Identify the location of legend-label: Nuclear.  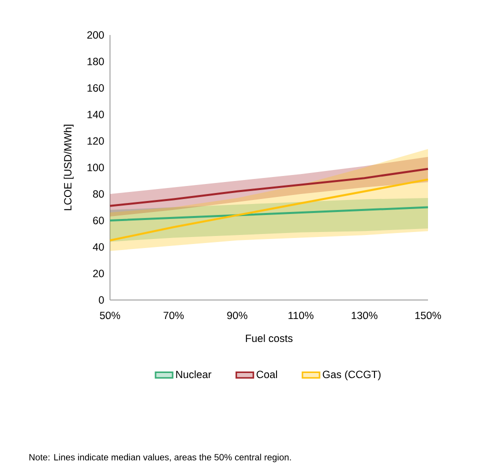
(194, 374).